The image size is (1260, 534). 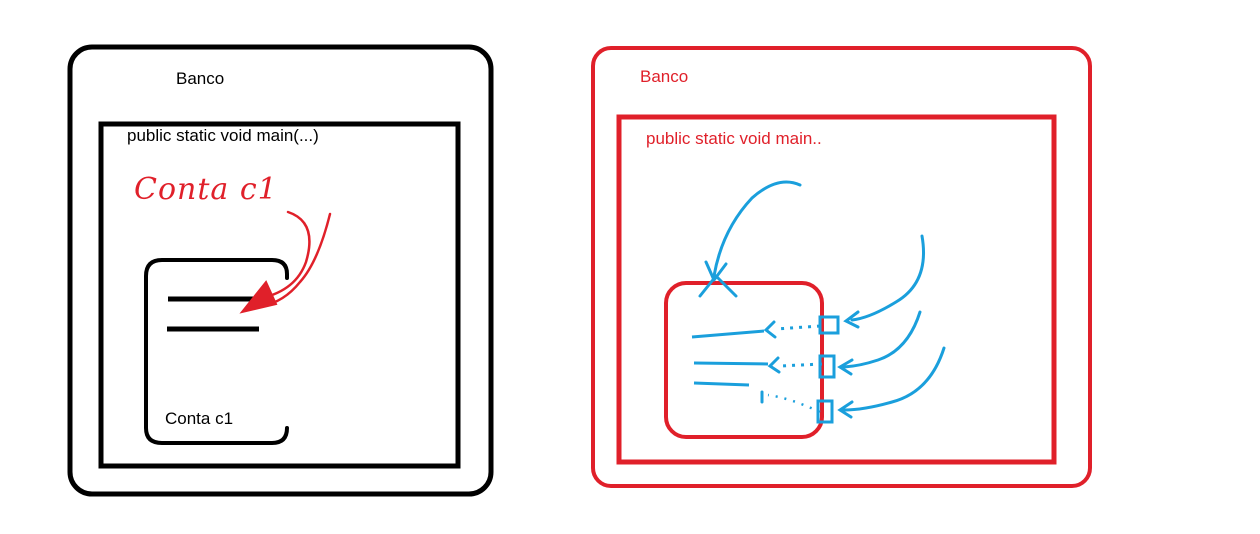 I want to click on left-banco-label: Banco, so click(x=200, y=78).